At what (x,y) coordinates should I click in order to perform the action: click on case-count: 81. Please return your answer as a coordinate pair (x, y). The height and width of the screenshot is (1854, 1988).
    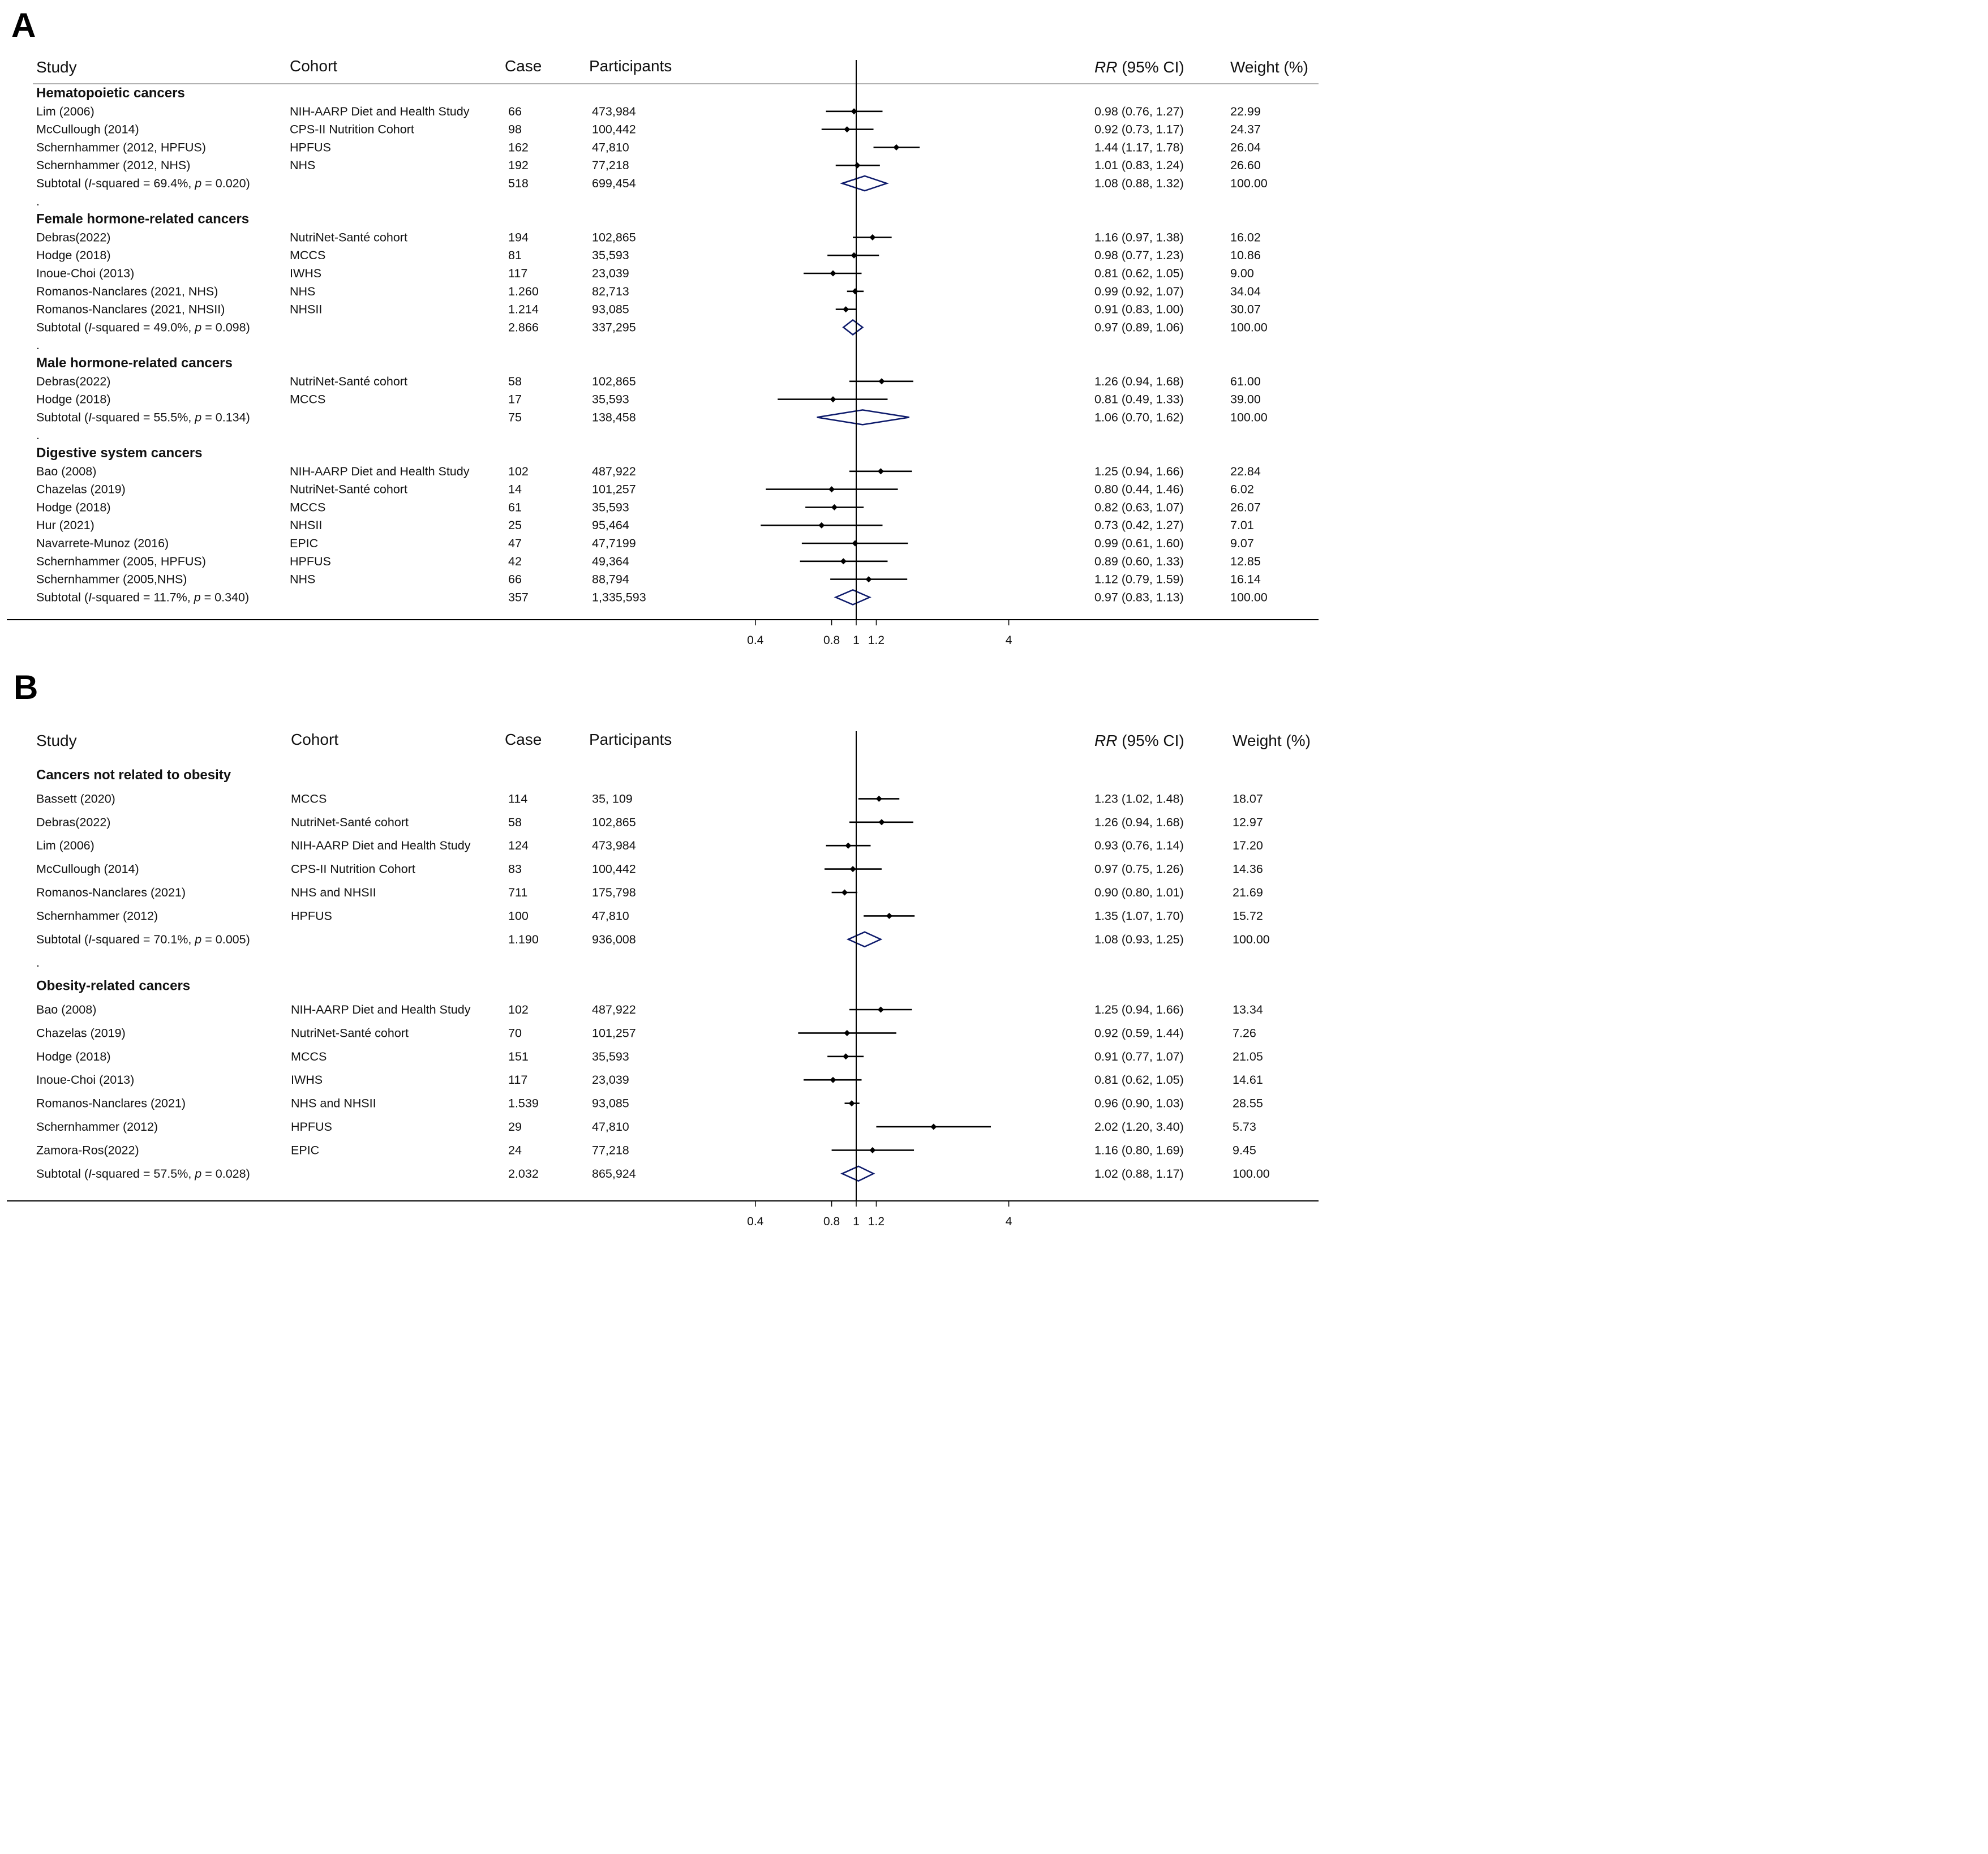
    Looking at the image, I should click on (515, 255).